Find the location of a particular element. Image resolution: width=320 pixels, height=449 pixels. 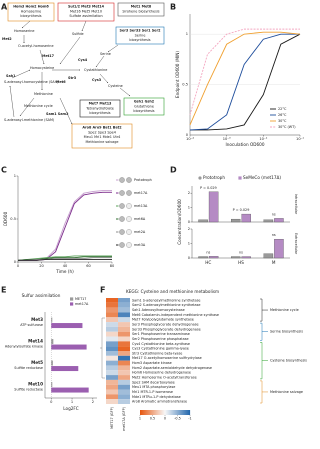

row-label: Mde1 MTRu-1-P dehydratase is located at coordinates (156, 397).